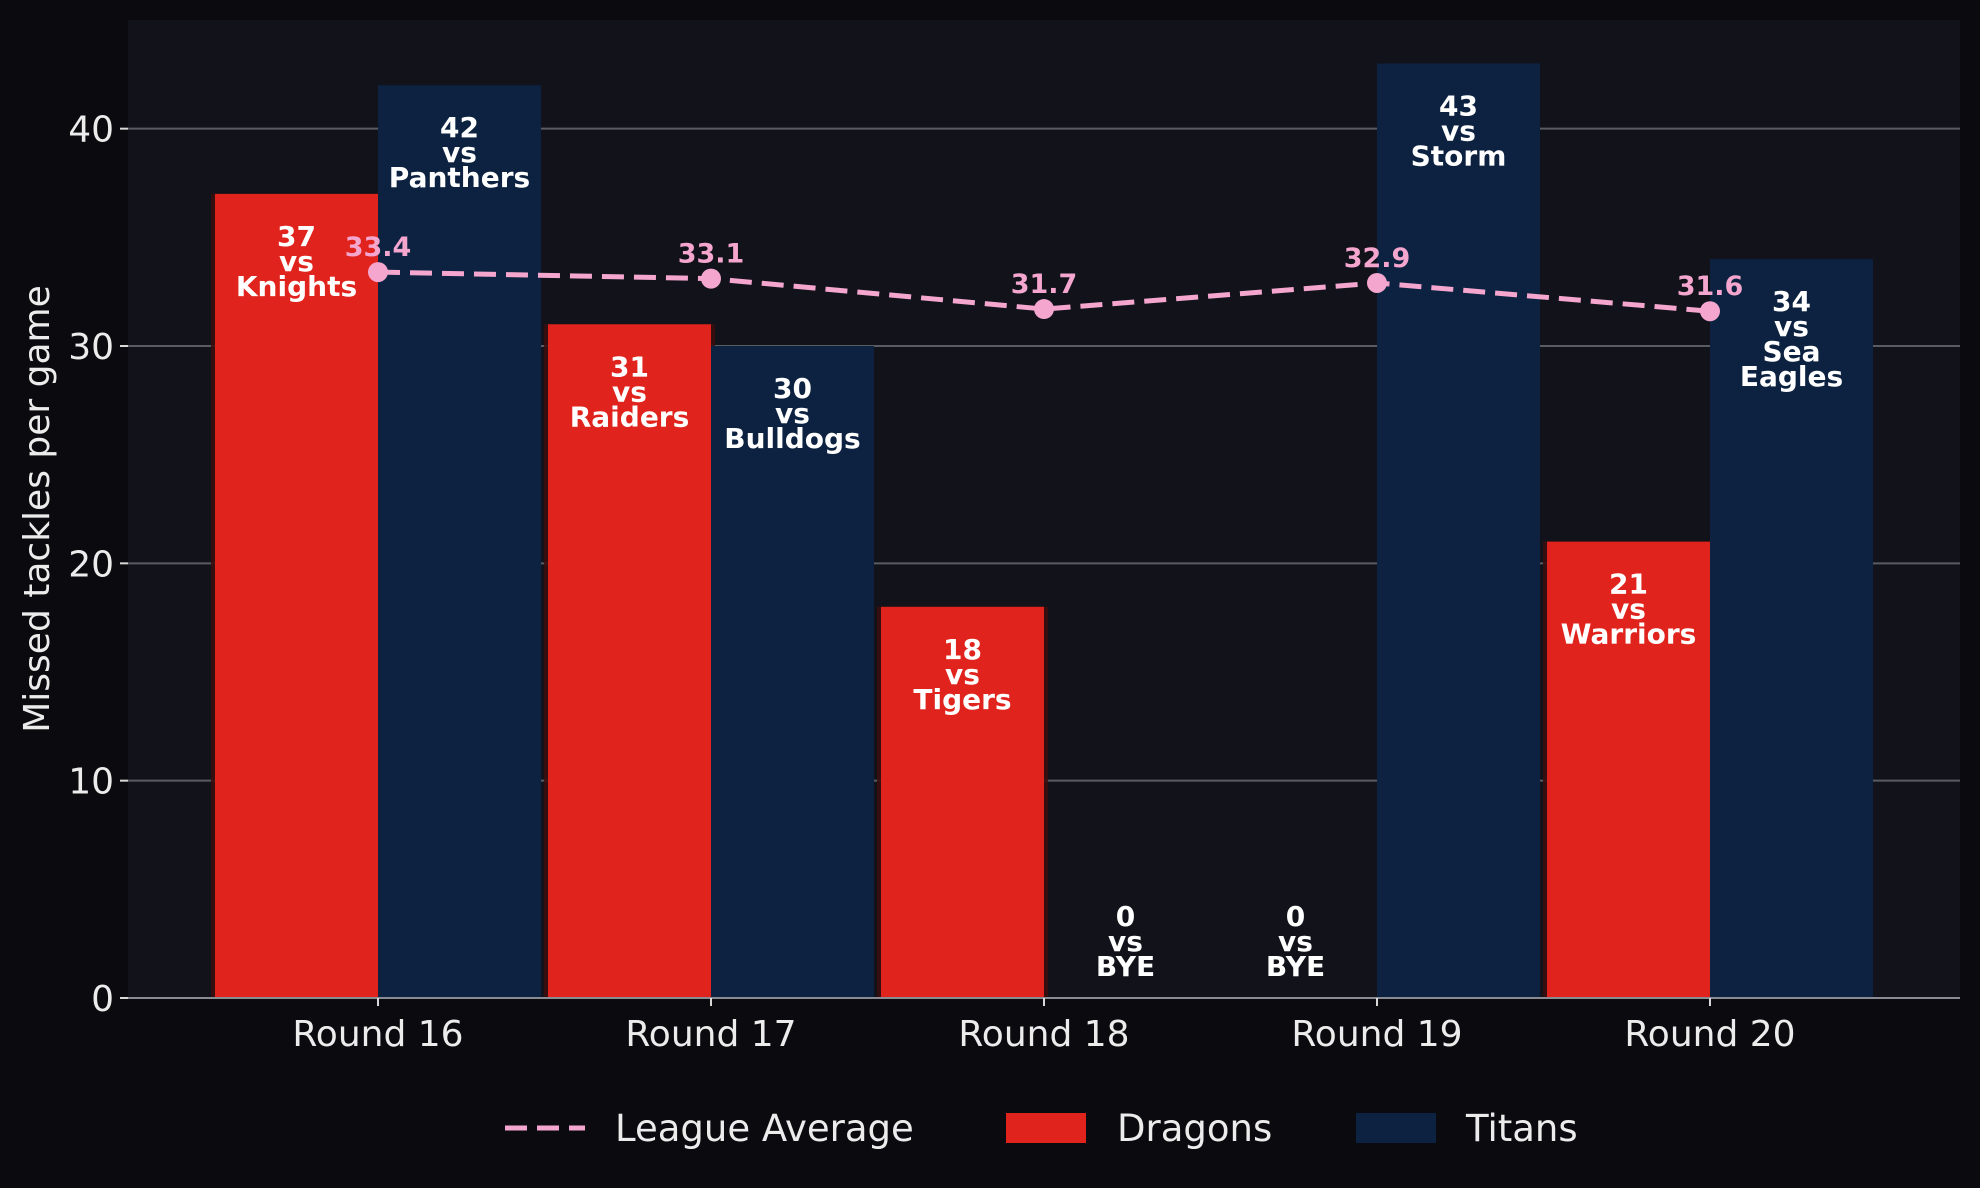  Describe the element at coordinates (962, 699) in the screenshot. I see `dragons-bar-label: Tigers` at that location.